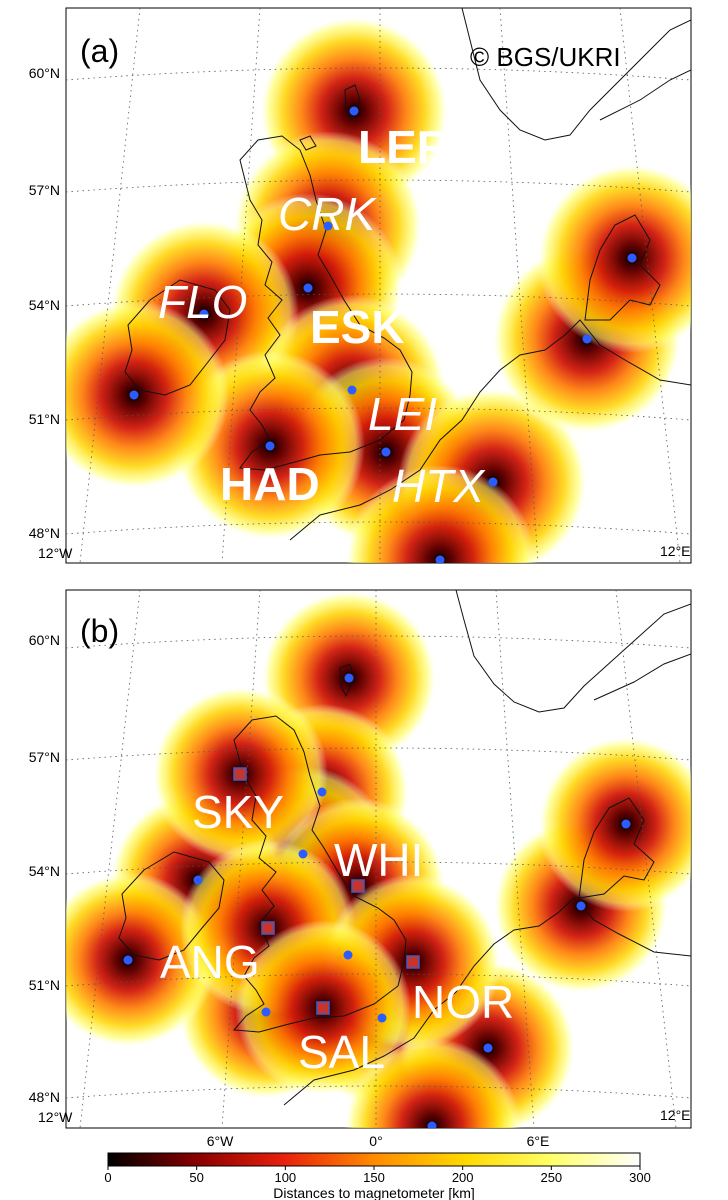 The width and height of the screenshot is (728, 1200). I want to click on lat-labels-b: 60°N 57°N 54°N 51°N 48°N, so click(44, 868).